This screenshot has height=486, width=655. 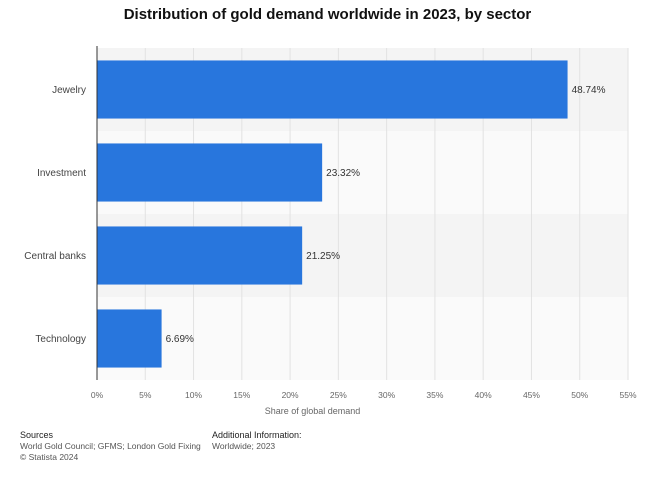 I want to click on x-tick-label: 15%, so click(x=241, y=395).